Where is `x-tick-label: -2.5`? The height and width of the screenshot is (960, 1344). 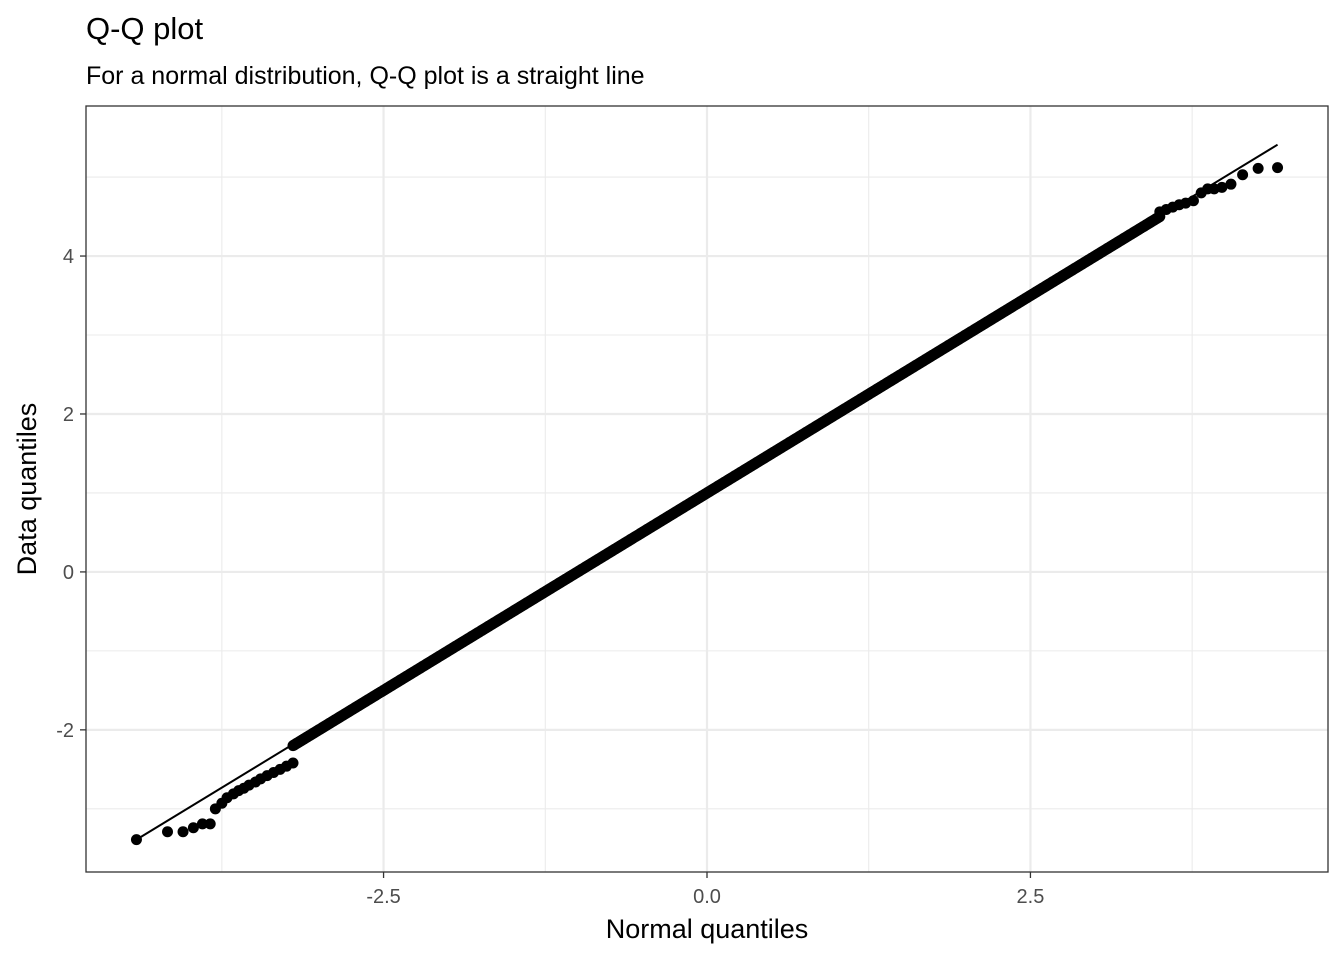 x-tick-label: -2.5 is located at coordinates (383, 897).